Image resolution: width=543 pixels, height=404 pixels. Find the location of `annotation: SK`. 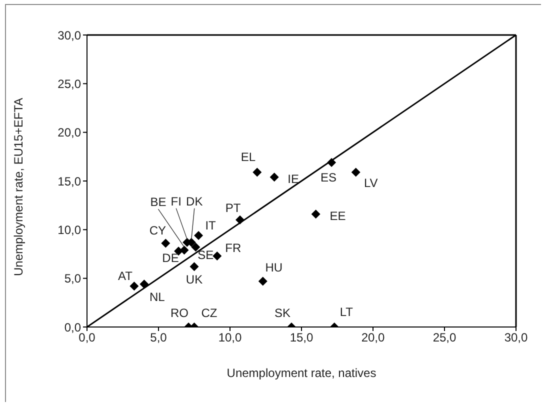

annotation: SK is located at coordinates (282, 313).